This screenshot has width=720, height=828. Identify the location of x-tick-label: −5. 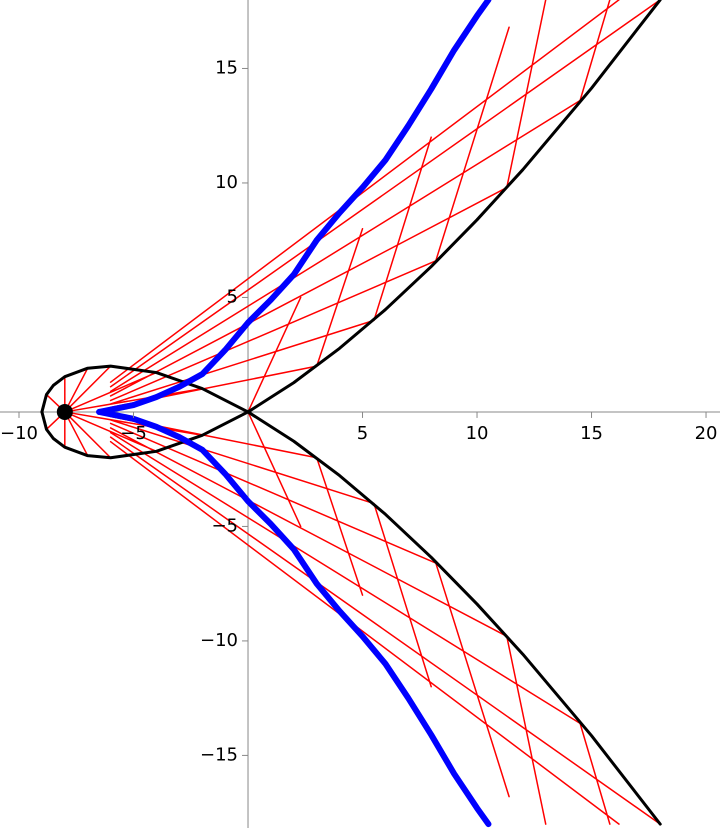
(133, 433).